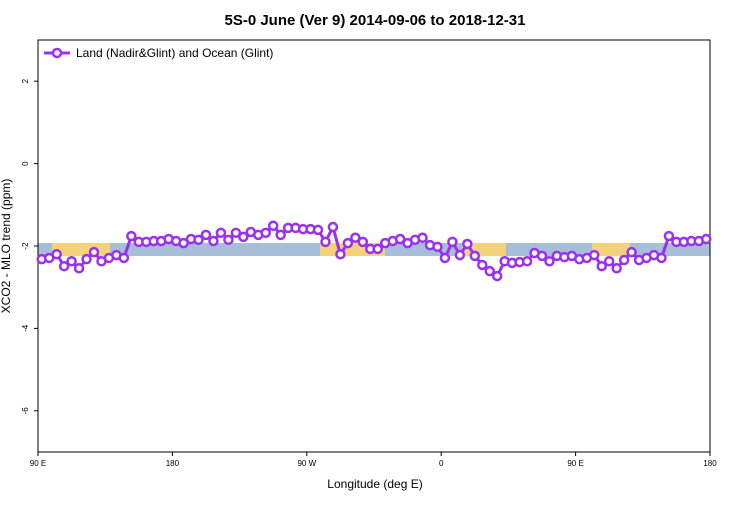 This screenshot has height=505, width=750. What do you see at coordinates (25, 328) in the screenshot?
I see `y-tick-label: -4` at bounding box center [25, 328].